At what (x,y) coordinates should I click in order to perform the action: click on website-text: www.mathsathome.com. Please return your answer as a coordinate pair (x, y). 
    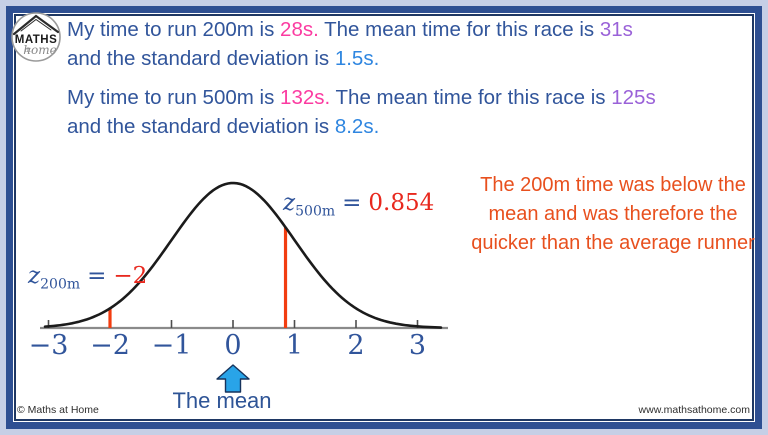
    Looking at the image, I should click on (694, 410).